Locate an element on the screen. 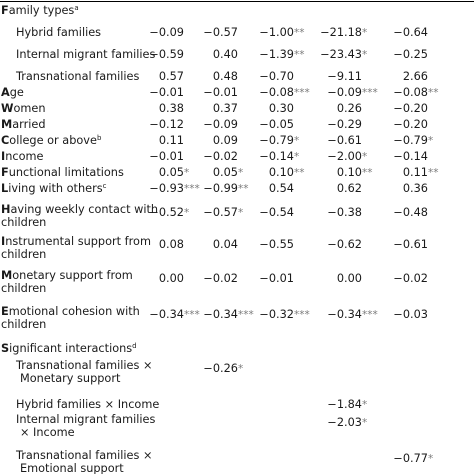 This screenshot has width=474, height=474. table-cell-coefficient: −21.18* is located at coordinates (343, 33).